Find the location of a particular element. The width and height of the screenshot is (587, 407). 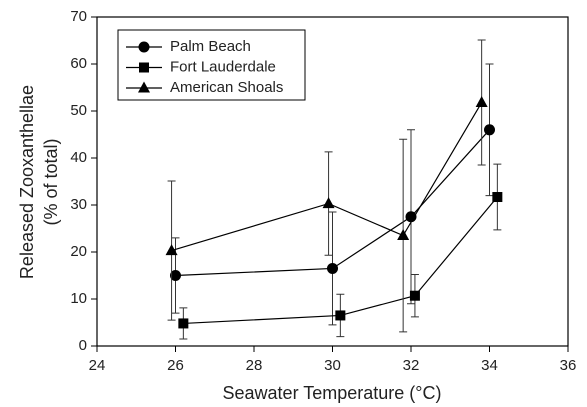

y-tick-label: 20 is located at coordinates (78, 251).